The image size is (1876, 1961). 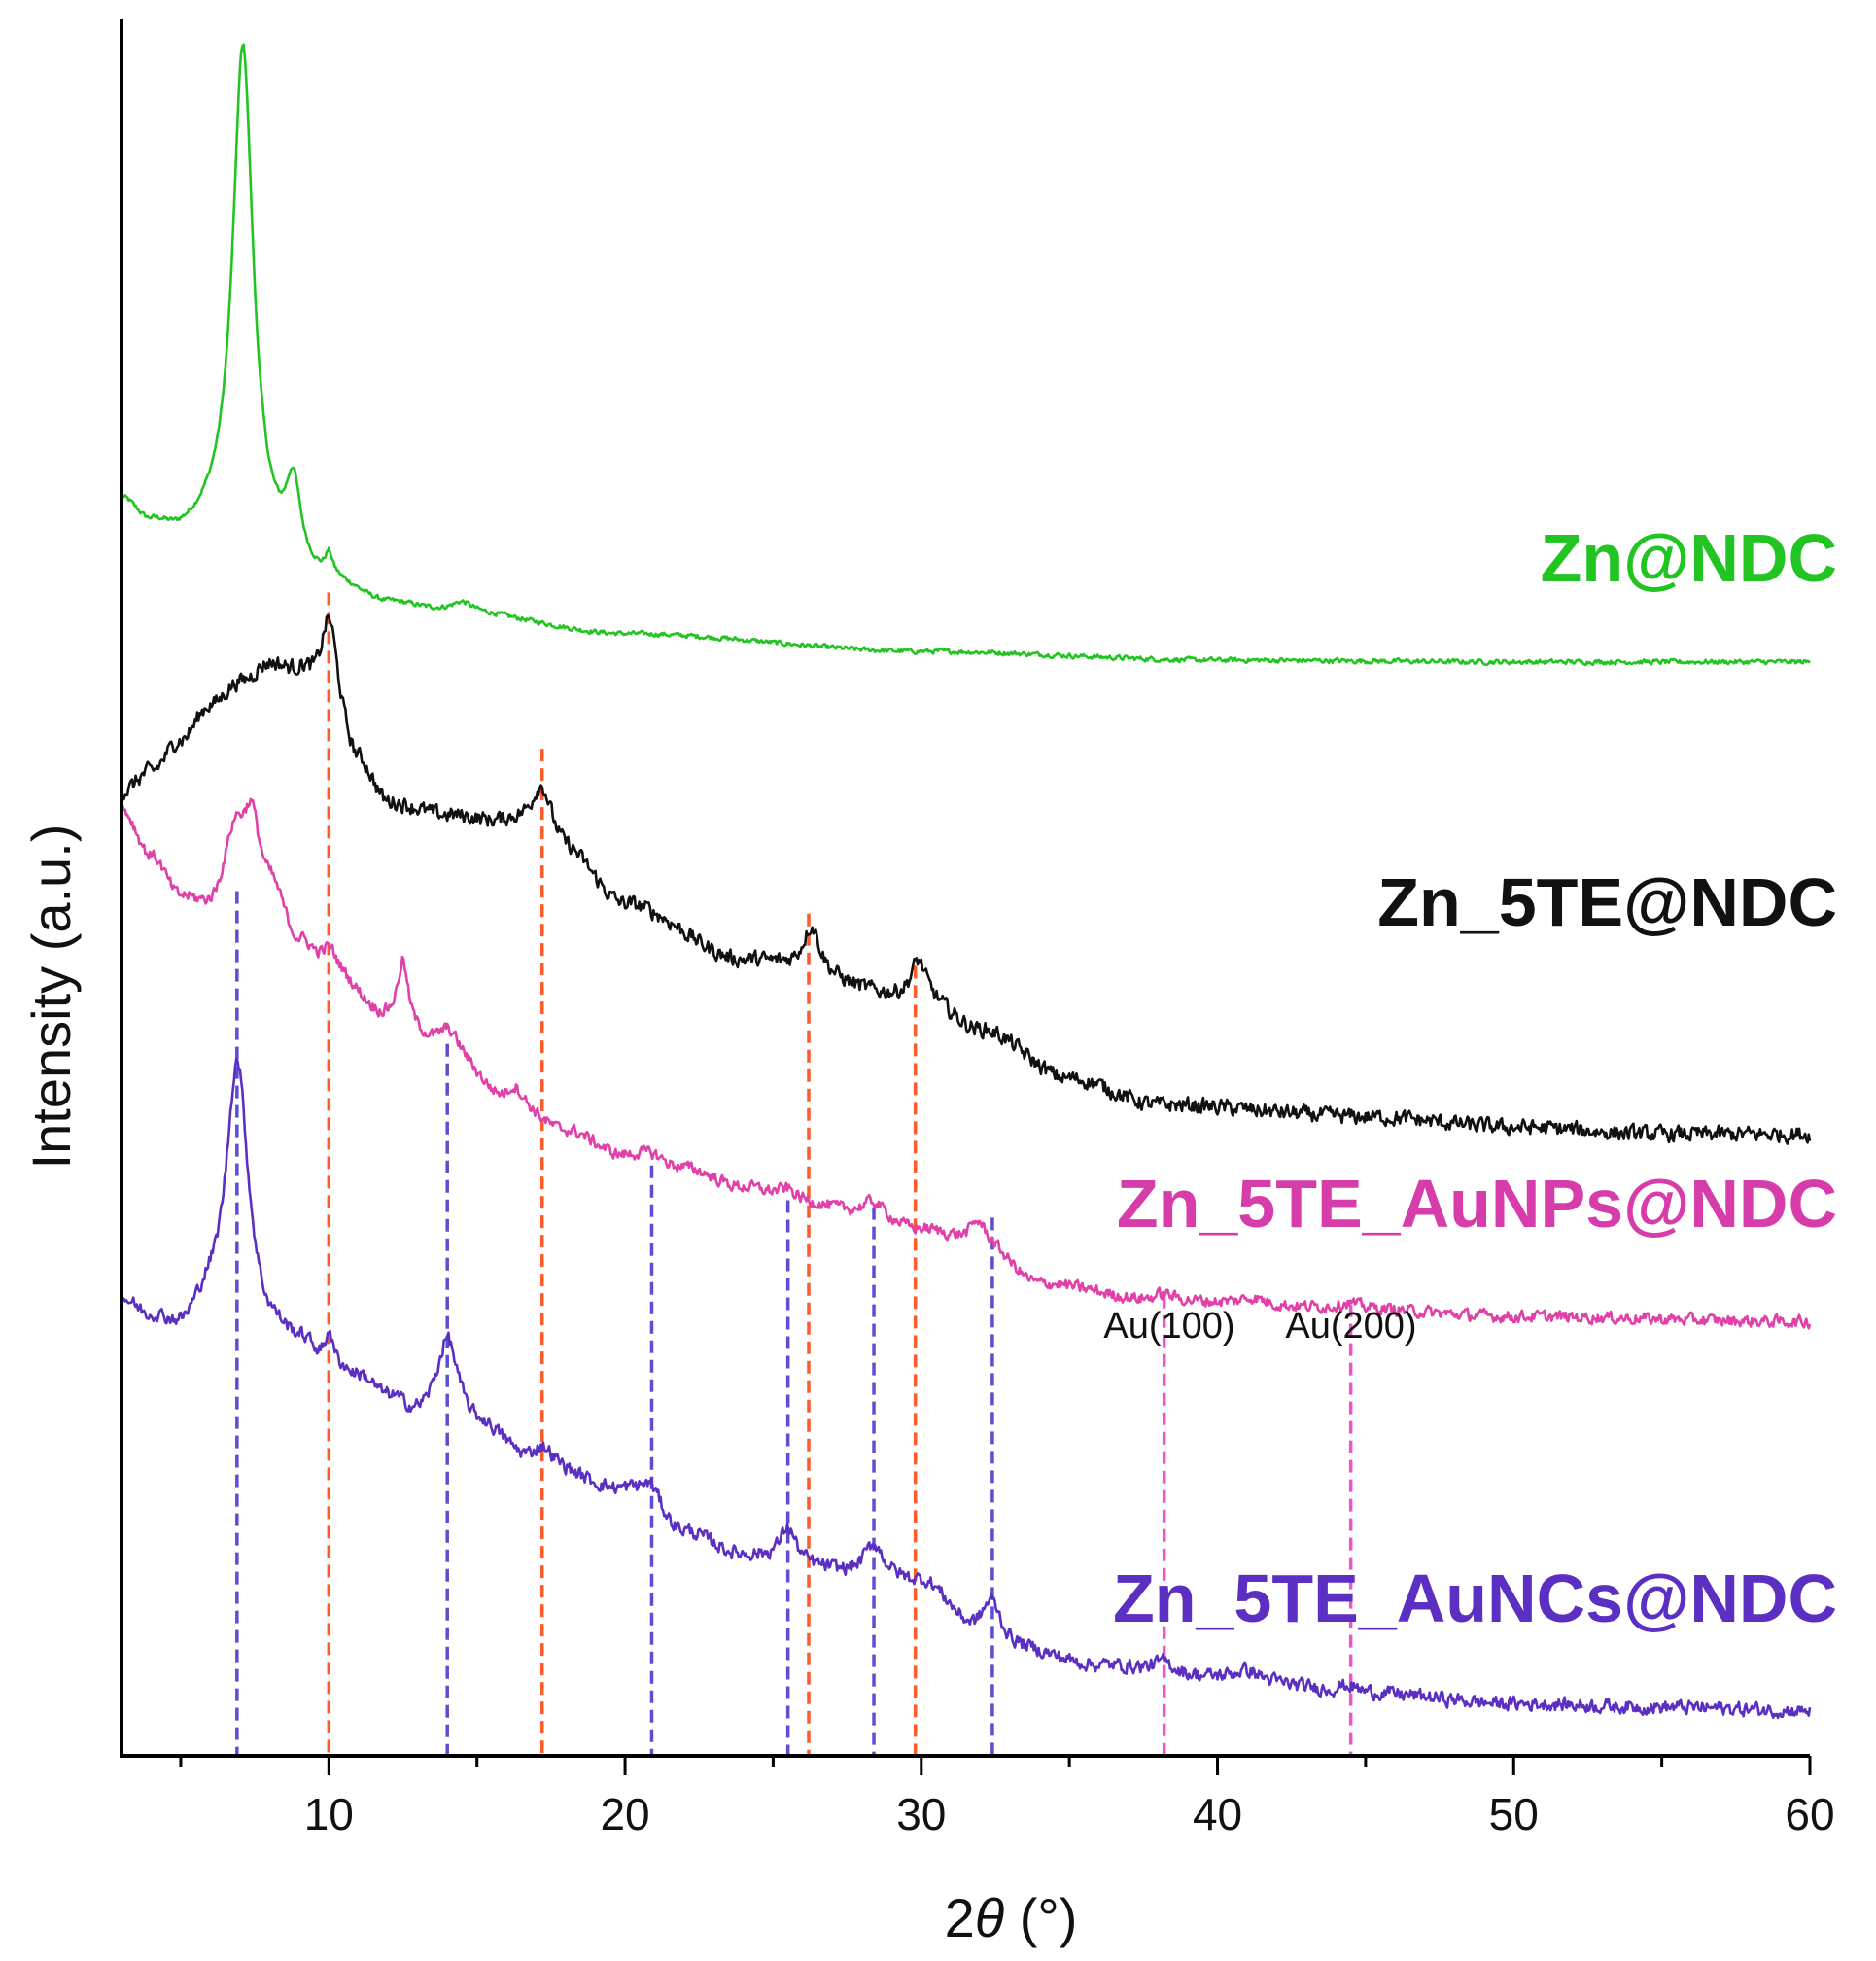 I want to click on x-tick-label-60: 60, so click(x=1809, y=1814).